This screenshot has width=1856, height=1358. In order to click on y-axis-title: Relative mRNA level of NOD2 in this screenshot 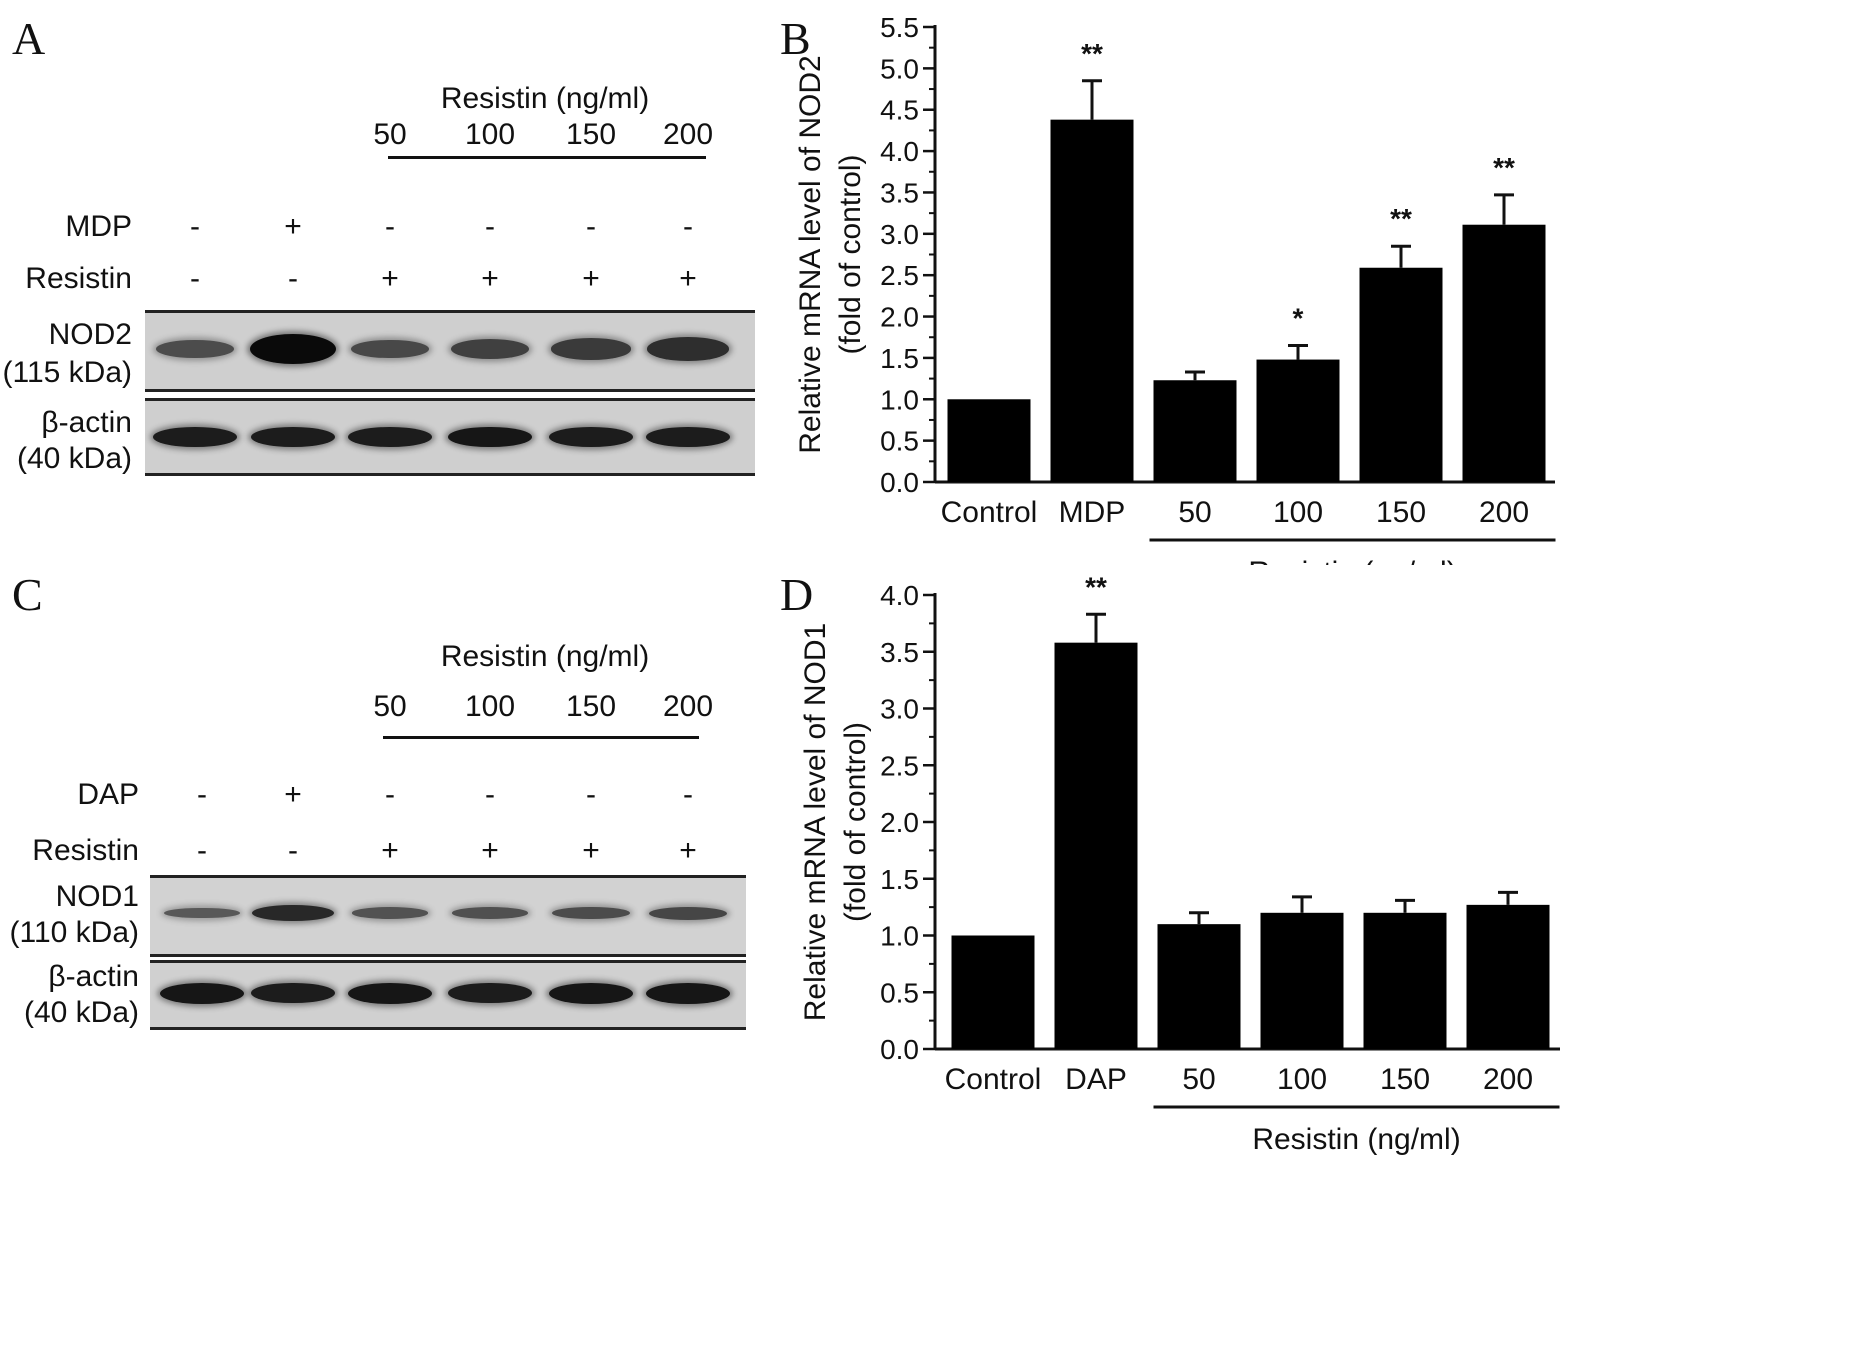, I will do `click(810, 254)`.